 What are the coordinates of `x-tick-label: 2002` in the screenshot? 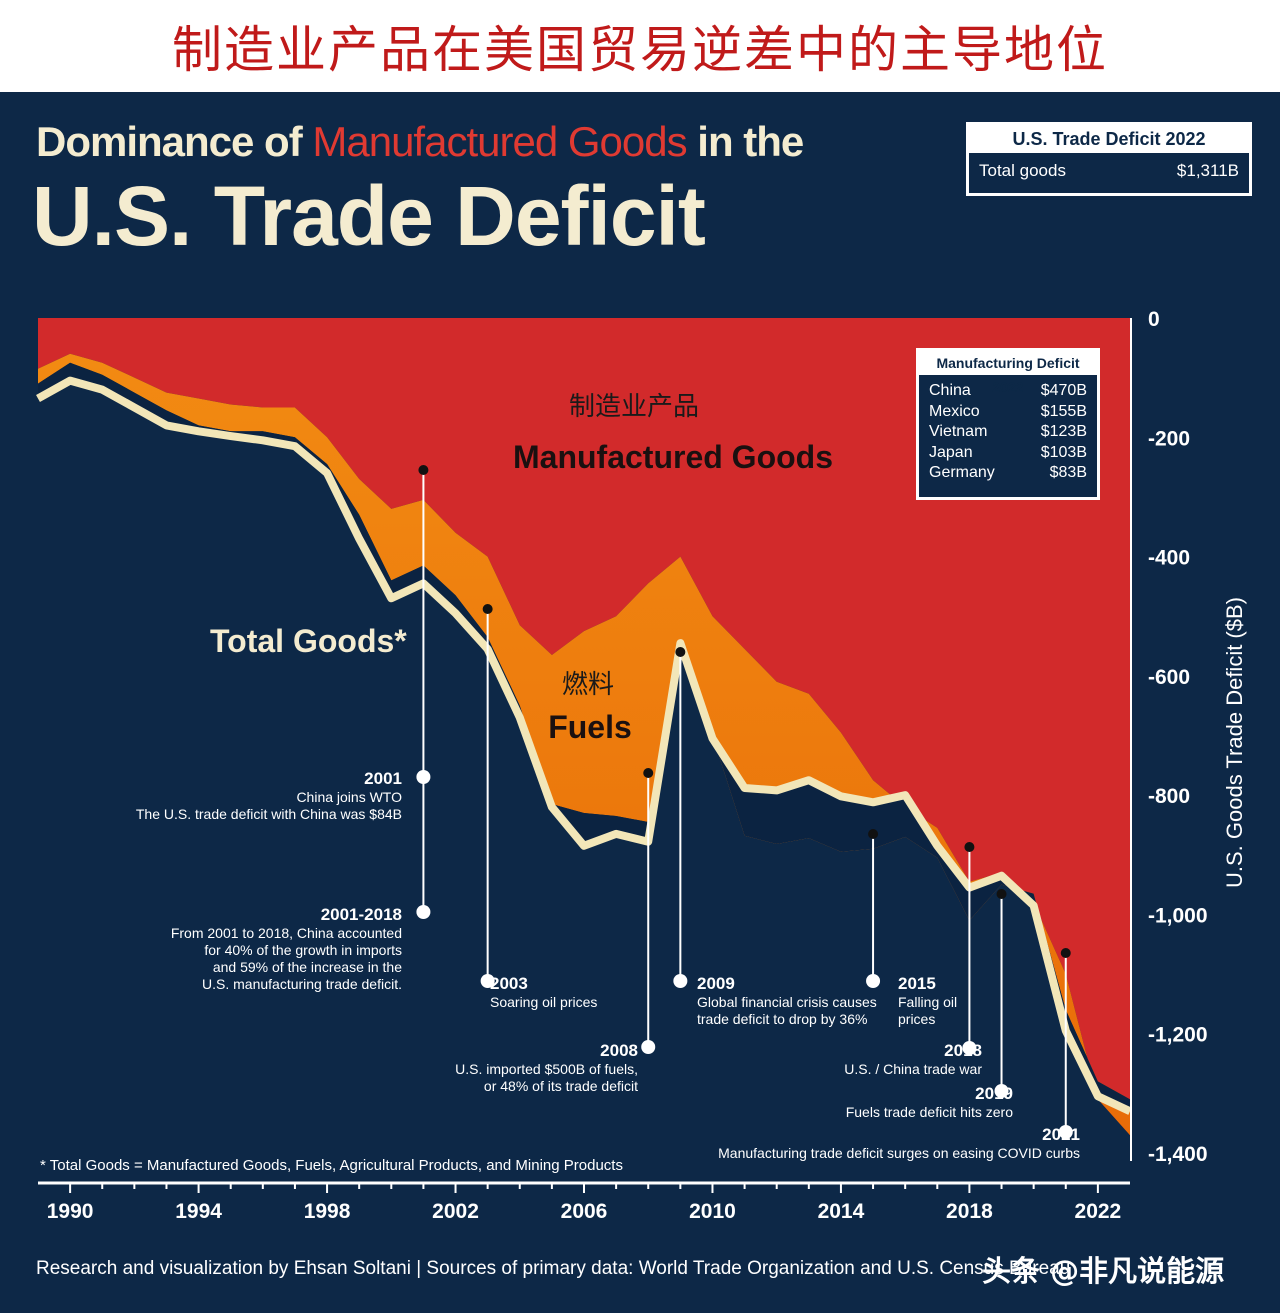 It's located at (455, 1211).